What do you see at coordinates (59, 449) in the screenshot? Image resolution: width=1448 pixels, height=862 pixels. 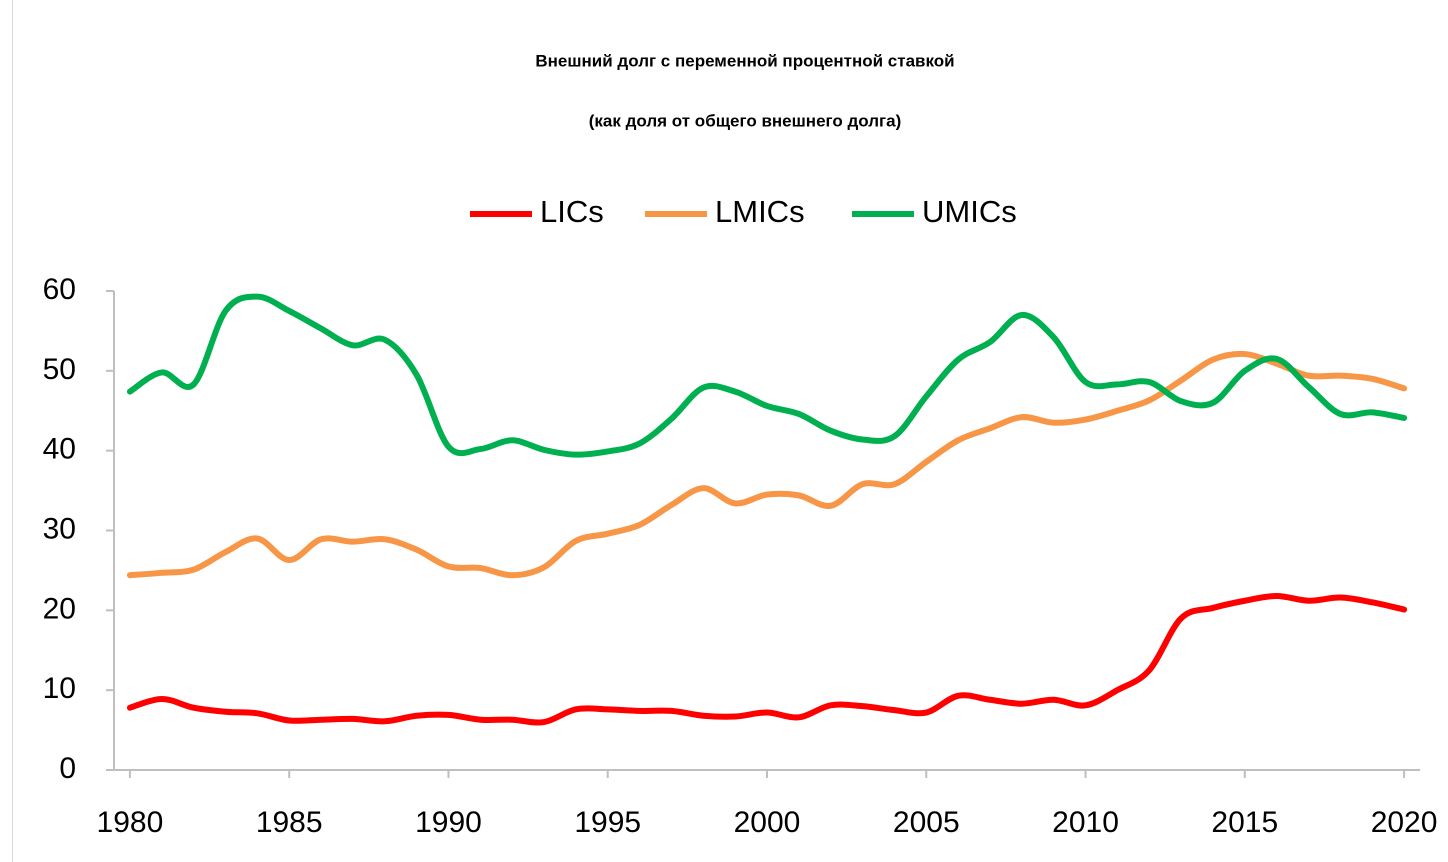 I see `y-tick-label: 40` at bounding box center [59, 449].